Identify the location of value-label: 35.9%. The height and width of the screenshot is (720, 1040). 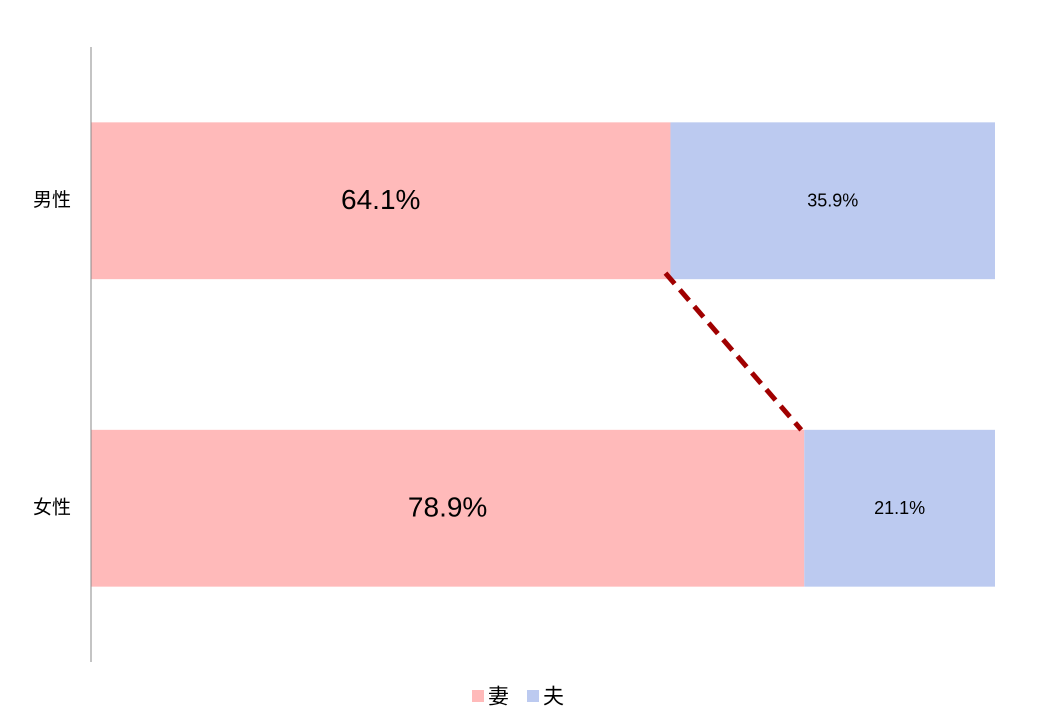
(832, 201).